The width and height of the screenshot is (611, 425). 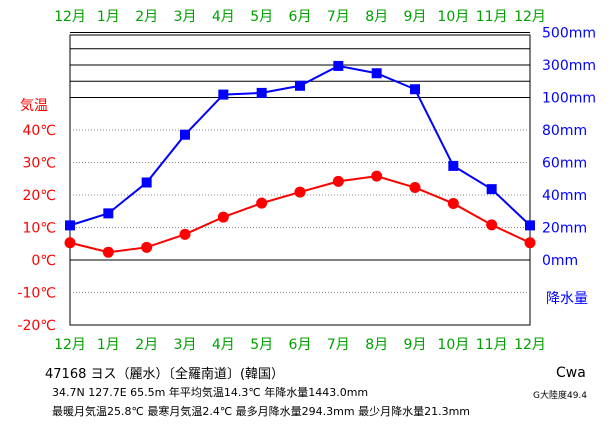 What do you see at coordinates (564, 196) in the screenshot?
I see `precipitation-tick-label: 40mm` at bounding box center [564, 196].